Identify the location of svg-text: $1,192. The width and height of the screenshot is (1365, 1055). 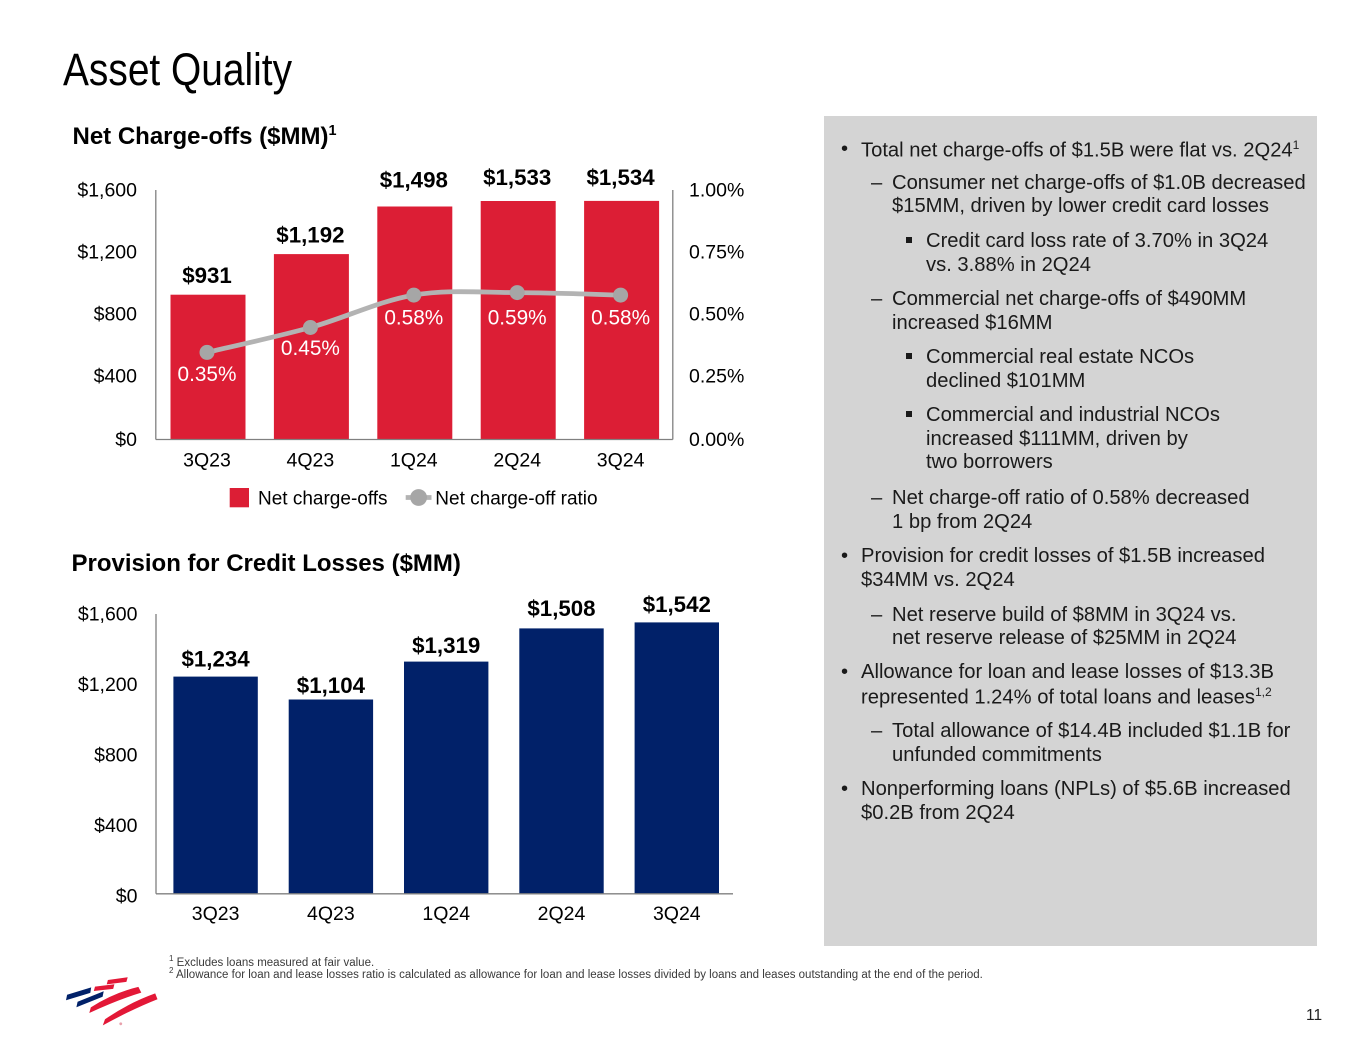
(310, 235).